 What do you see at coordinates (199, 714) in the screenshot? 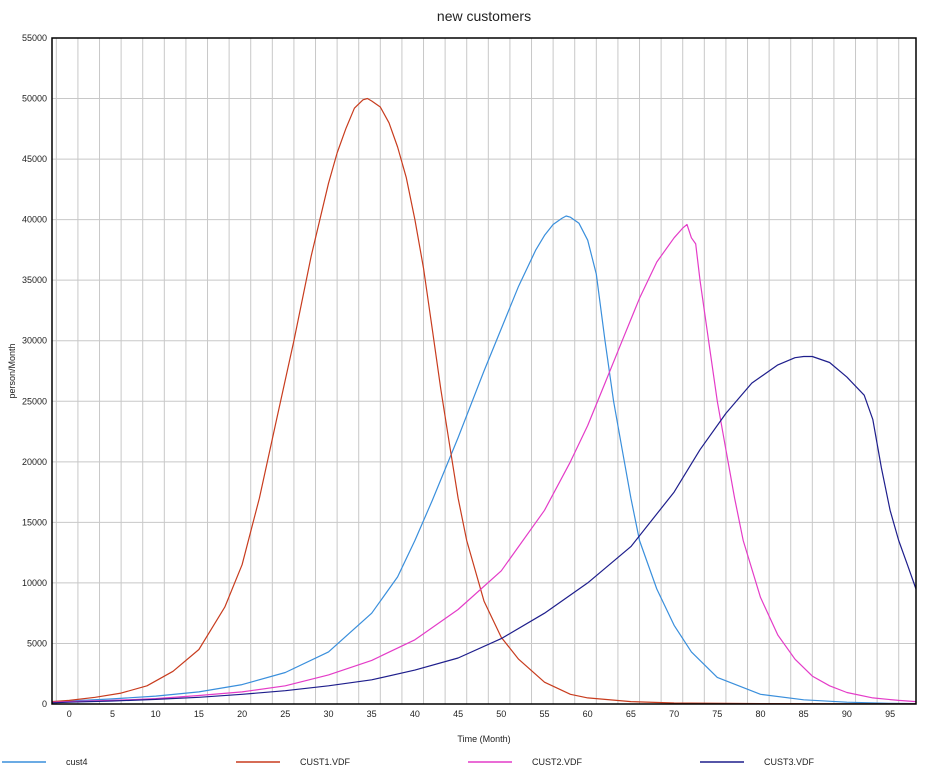
I see `x-tick-label: 15` at bounding box center [199, 714].